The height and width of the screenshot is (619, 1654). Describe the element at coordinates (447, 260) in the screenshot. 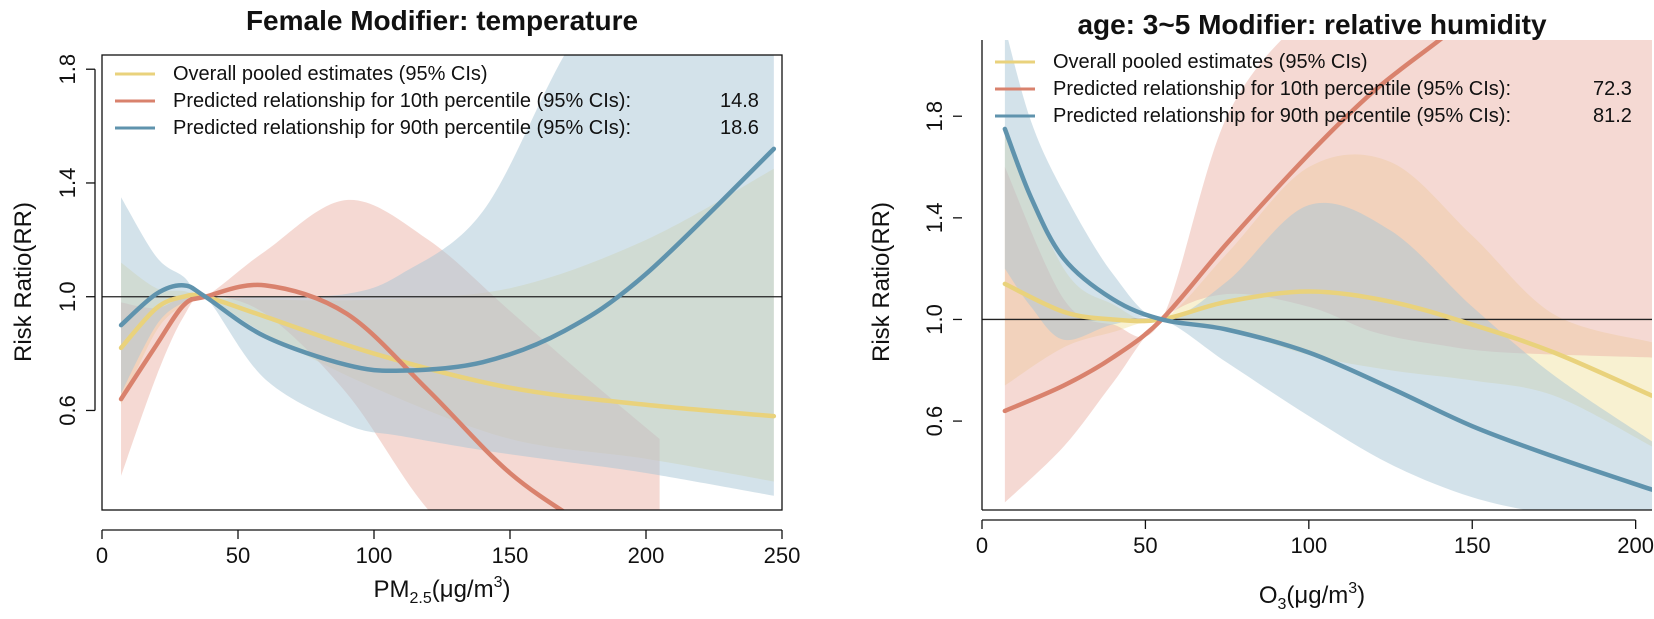

I see `series-line-90th-percentile` at that location.